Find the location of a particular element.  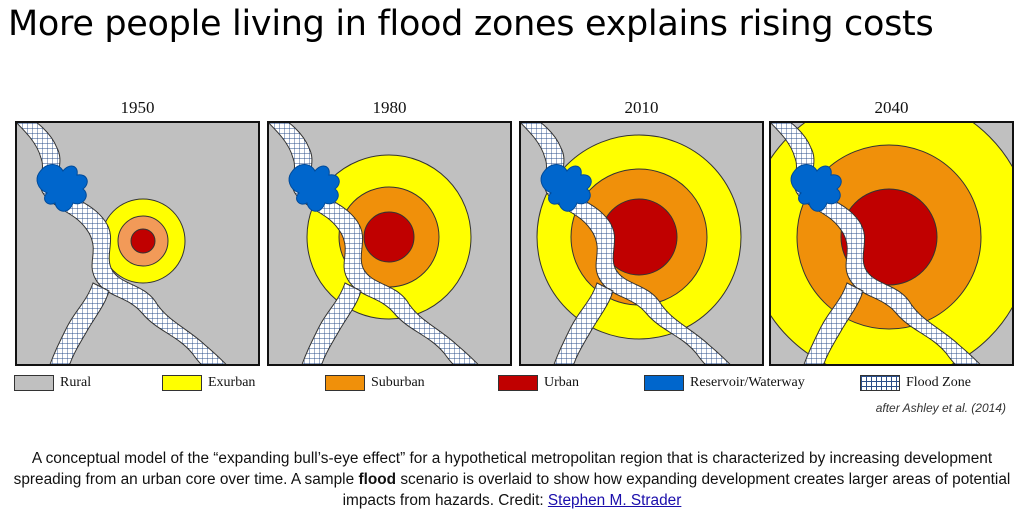

panel-2040 is located at coordinates (891, 243).